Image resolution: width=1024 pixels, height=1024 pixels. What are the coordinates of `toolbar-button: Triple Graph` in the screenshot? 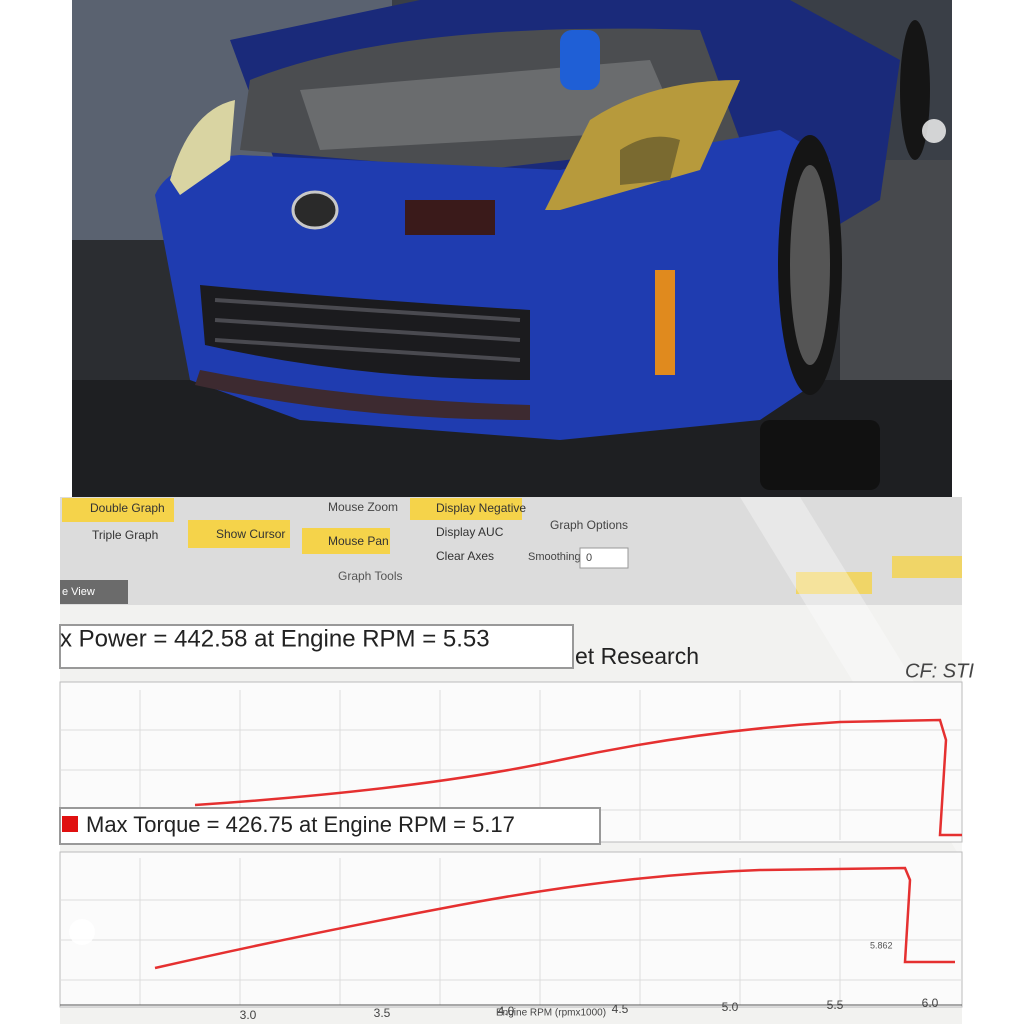 It's located at (125, 535).